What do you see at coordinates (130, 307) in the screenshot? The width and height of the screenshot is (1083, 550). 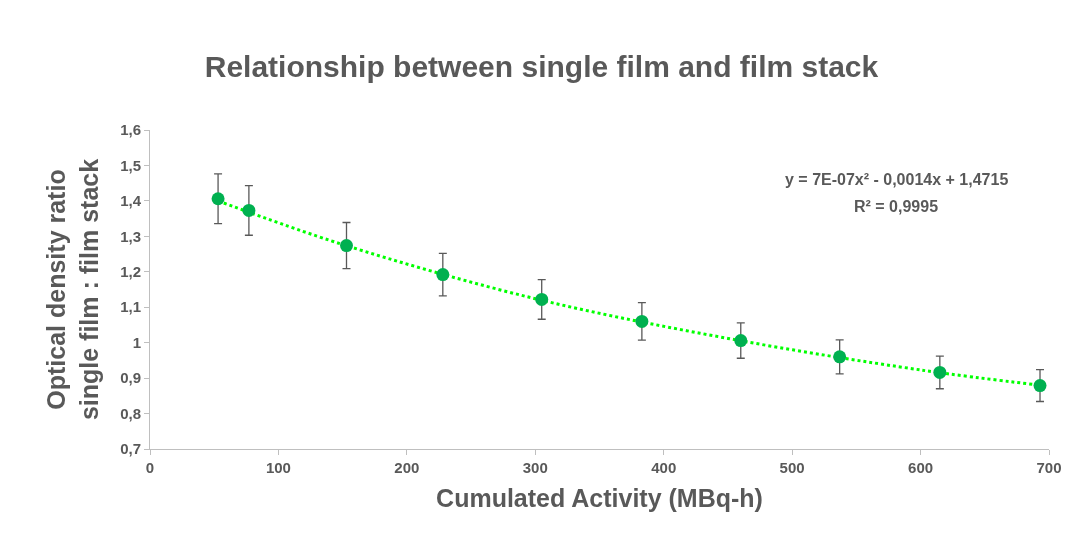 I see `y-tick-label: 1,1` at bounding box center [130, 307].